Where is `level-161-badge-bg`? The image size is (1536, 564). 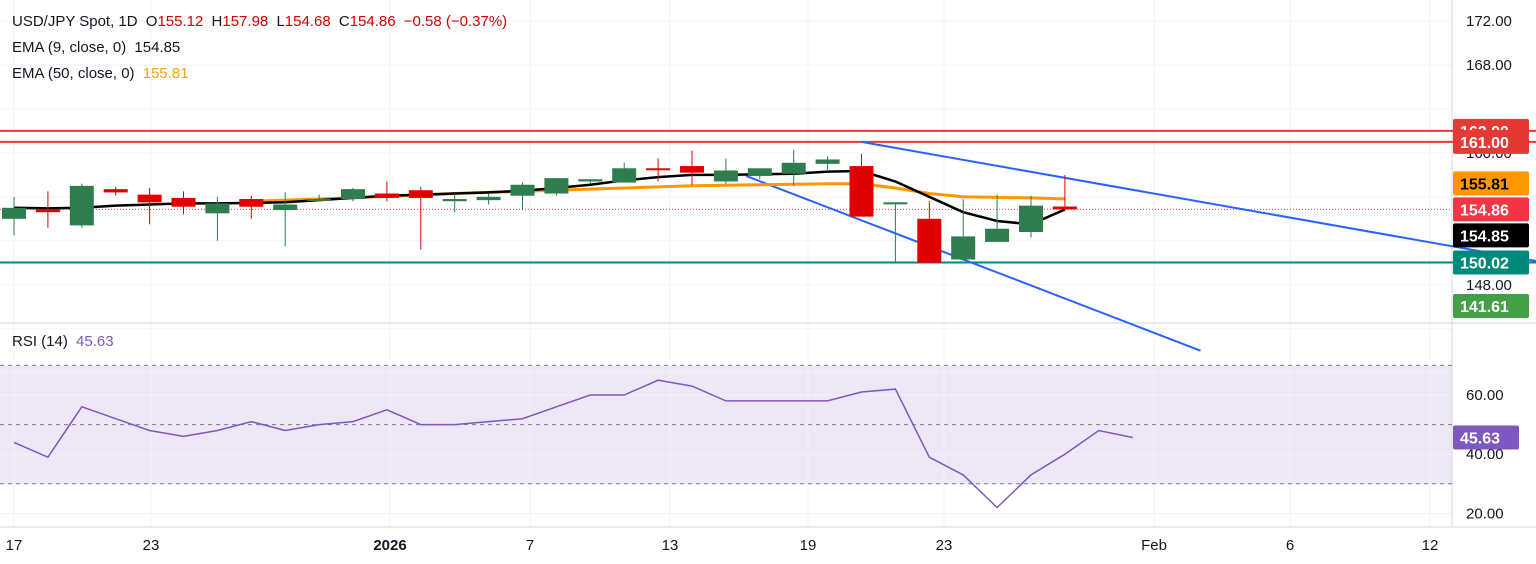
level-161-badge-bg is located at coordinates (1491, 141).